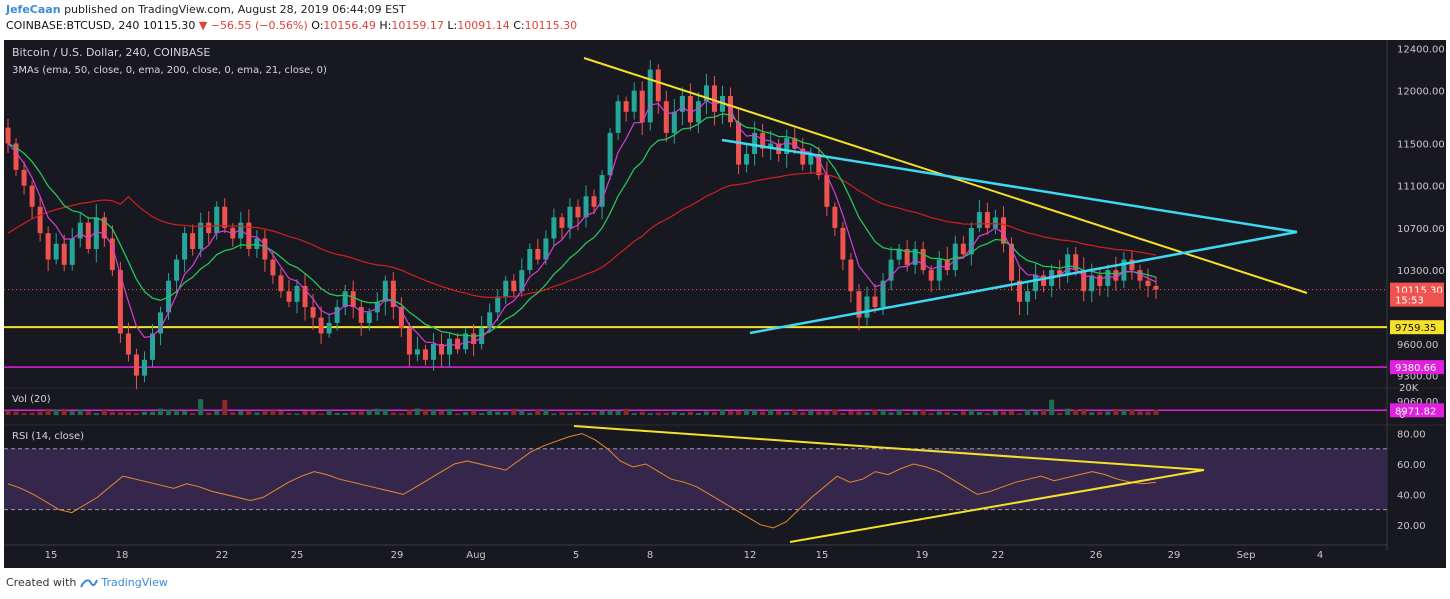  Describe the element at coordinates (1421, 49) in the screenshot. I see `price-axis-tick: 12400.00` at that location.